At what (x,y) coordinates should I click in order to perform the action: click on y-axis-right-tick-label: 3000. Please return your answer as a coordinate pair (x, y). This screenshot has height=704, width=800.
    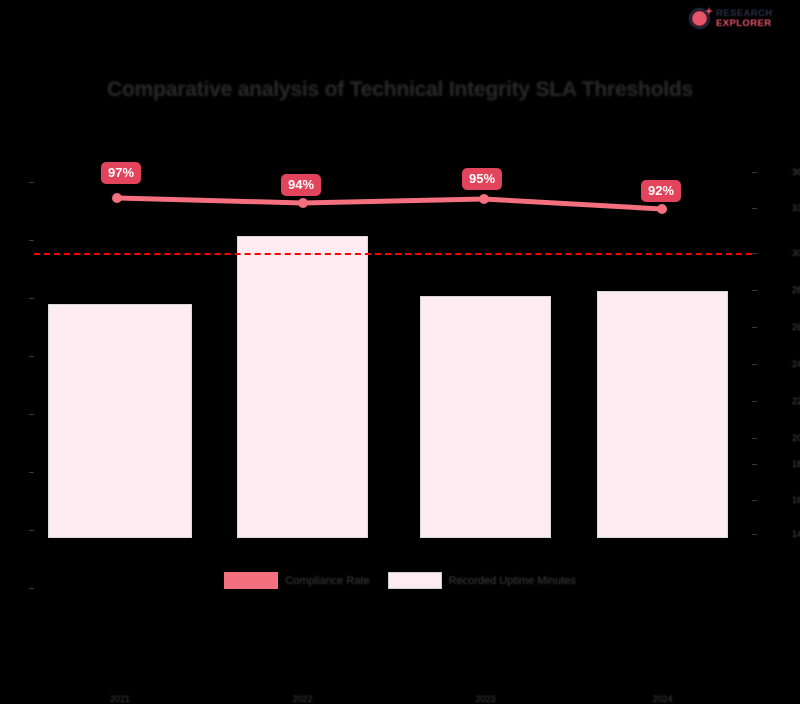
    Looking at the image, I should click on (796, 253).